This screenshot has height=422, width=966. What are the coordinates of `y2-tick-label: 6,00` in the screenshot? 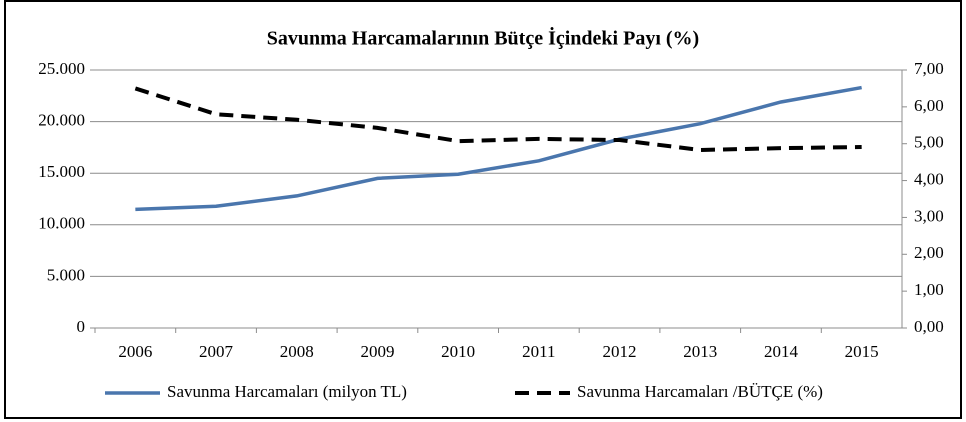 It's located at (929, 105).